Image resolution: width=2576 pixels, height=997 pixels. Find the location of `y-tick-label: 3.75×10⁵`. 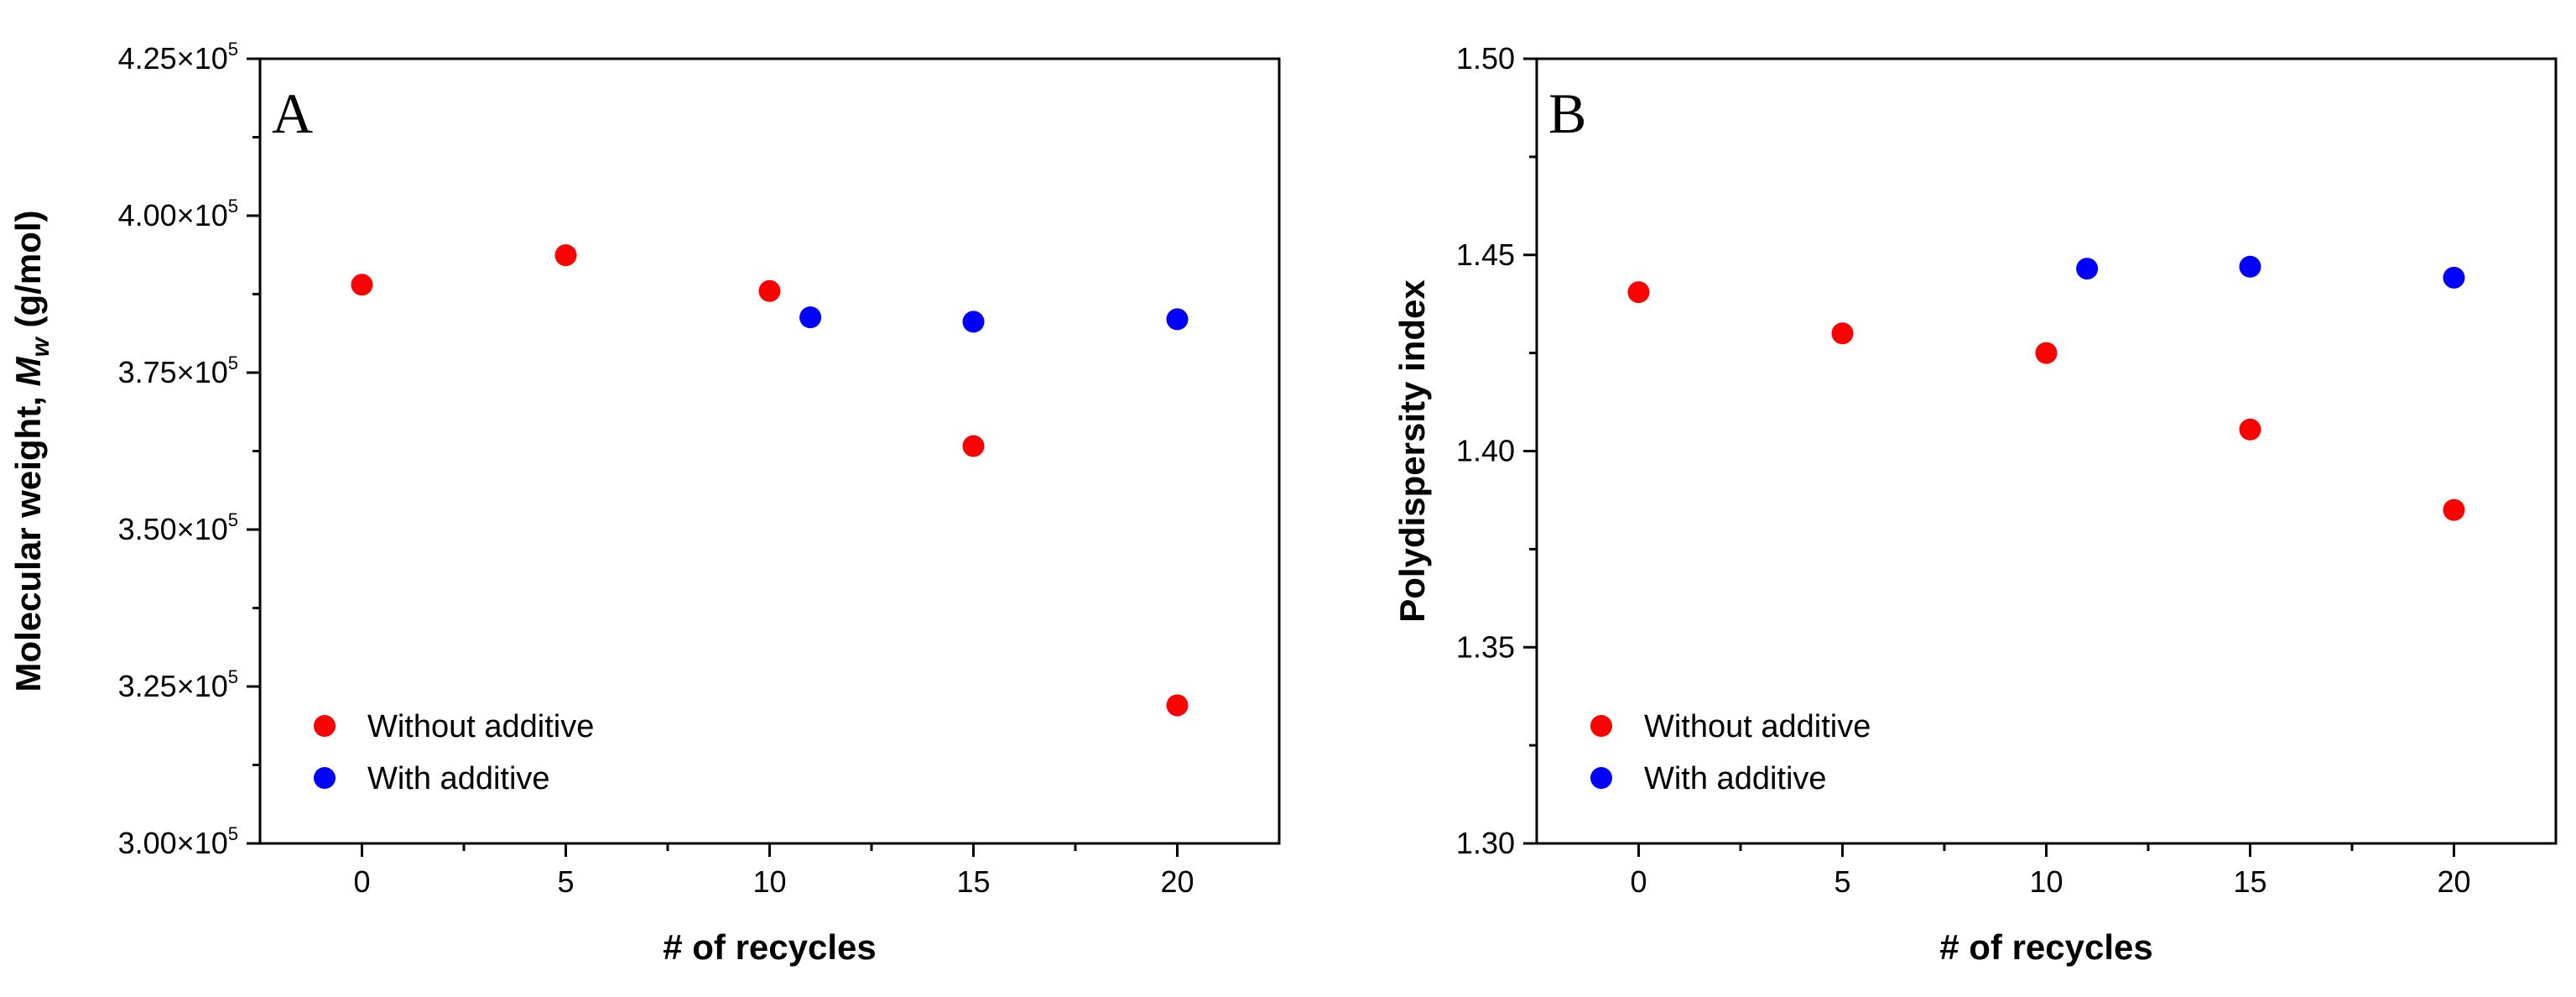

y-tick-label: 3.75×10⁵ is located at coordinates (178, 371).